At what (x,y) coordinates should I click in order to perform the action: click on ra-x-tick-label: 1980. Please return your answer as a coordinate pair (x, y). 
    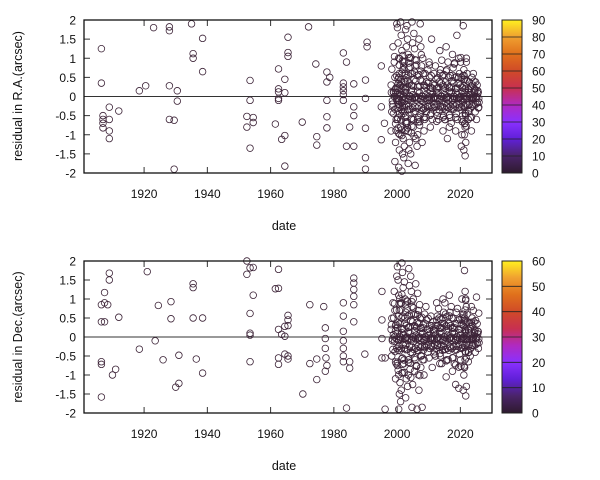
    Looking at the image, I should click on (334, 194).